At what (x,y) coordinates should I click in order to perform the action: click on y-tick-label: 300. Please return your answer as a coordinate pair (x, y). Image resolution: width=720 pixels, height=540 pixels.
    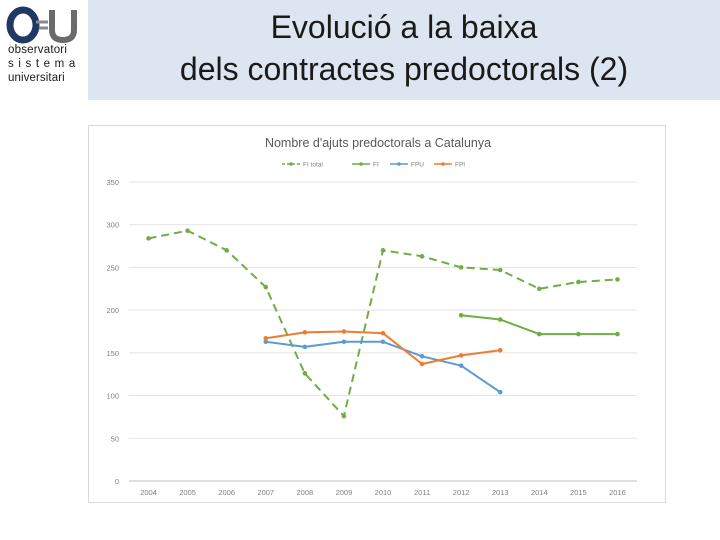
    Looking at the image, I should click on (112, 225).